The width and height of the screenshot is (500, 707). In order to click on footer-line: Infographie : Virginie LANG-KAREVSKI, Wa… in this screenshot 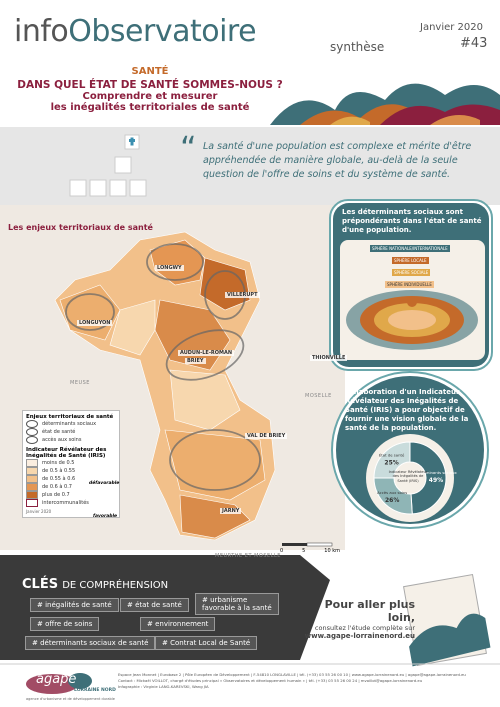, I will do `click(163, 687)`.